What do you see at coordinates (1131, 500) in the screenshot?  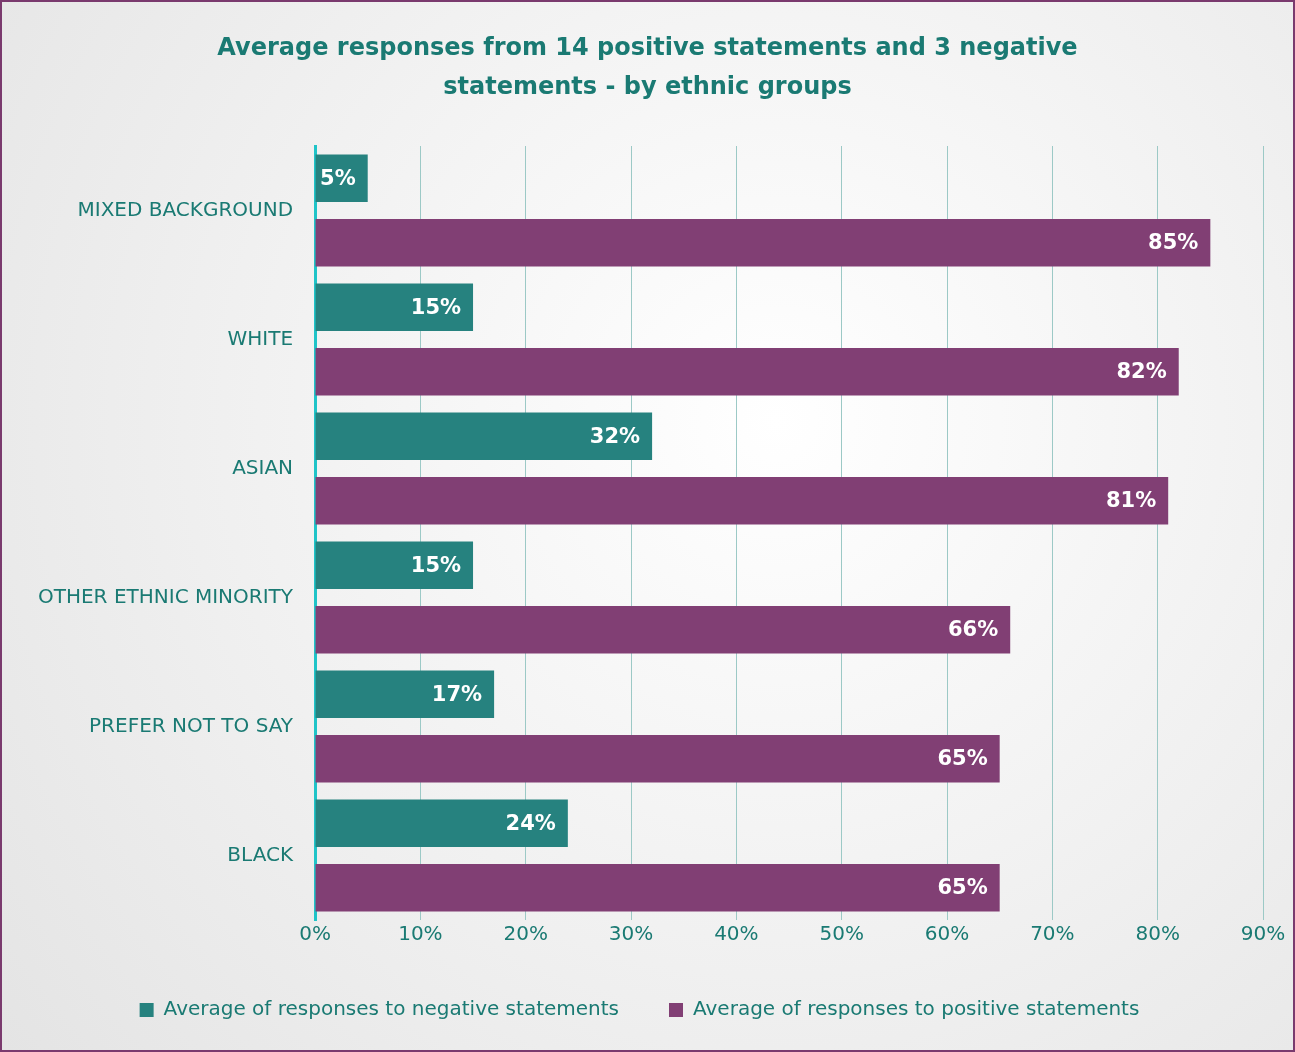 I see `data-label: 81%` at bounding box center [1131, 500].